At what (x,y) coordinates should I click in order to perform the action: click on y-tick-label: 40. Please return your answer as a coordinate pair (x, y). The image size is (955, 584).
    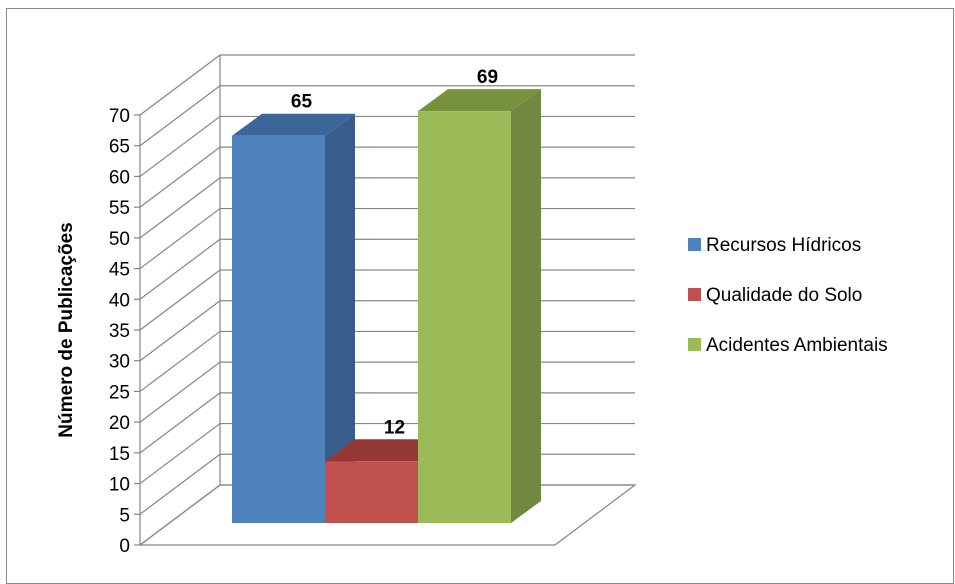
    Looking at the image, I should click on (119, 300).